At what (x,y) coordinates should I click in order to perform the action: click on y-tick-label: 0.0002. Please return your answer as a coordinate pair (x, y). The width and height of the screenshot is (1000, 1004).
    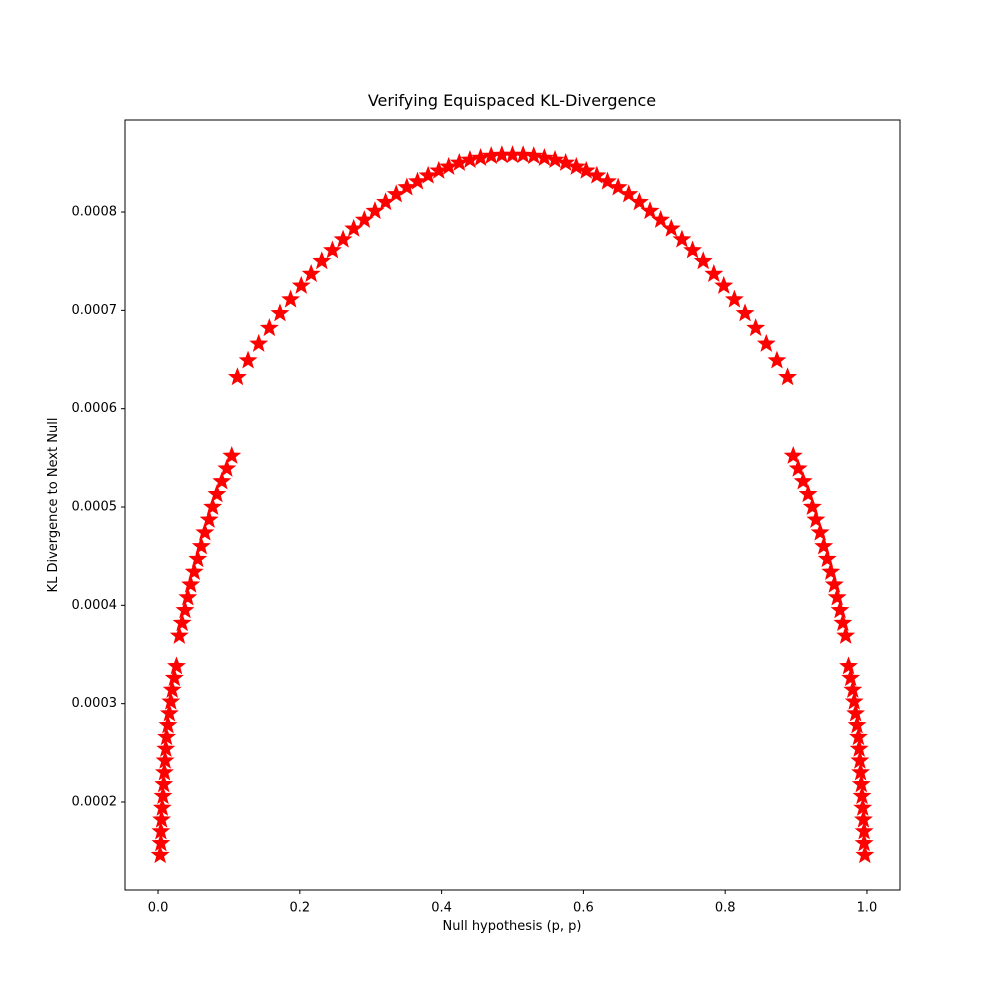
    Looking at the image, I should click on (95, 801).